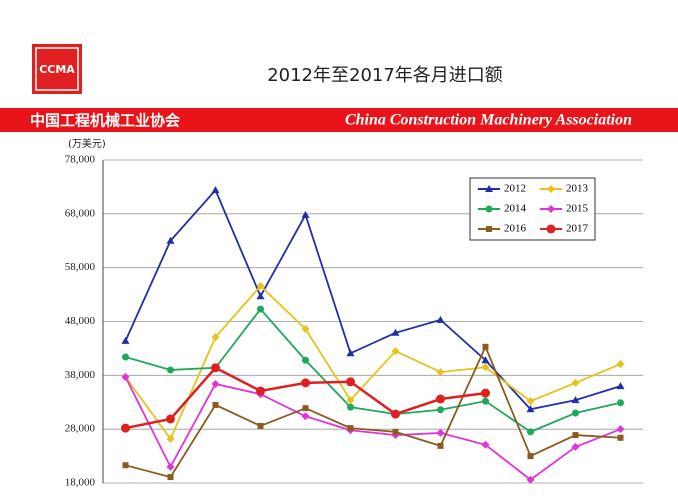  I want to click on logo-box, so click(57, 69).